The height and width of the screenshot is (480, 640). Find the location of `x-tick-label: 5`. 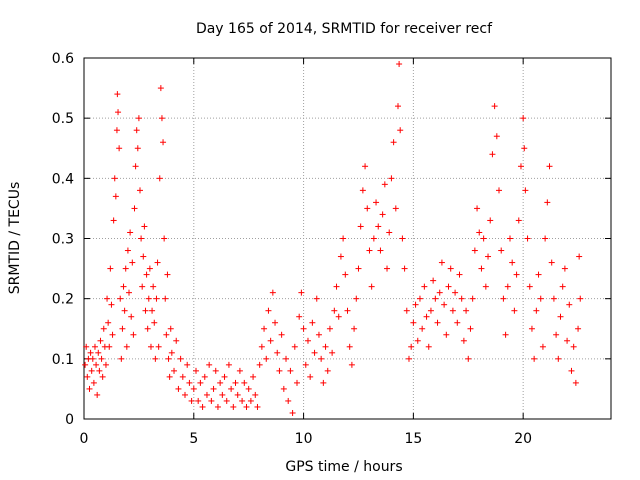

x-tick-label: 5 is located at coordinates (193, 439).